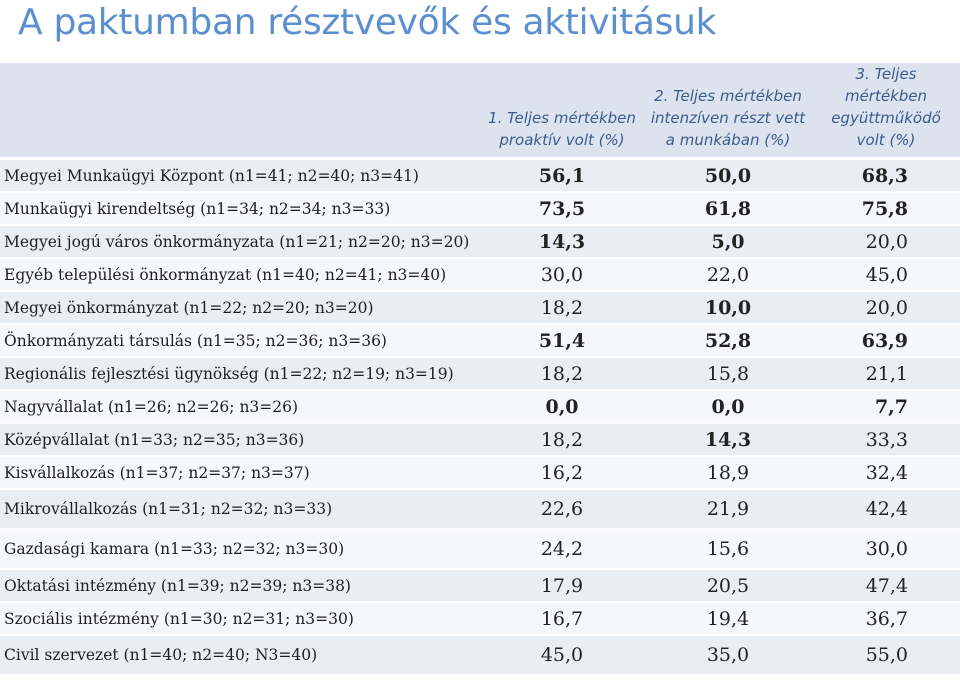  What do you see at coordinates (728, 586) in the screenshot?
I see `value-cell-2: 20,5` at bounding box center [728, 586].